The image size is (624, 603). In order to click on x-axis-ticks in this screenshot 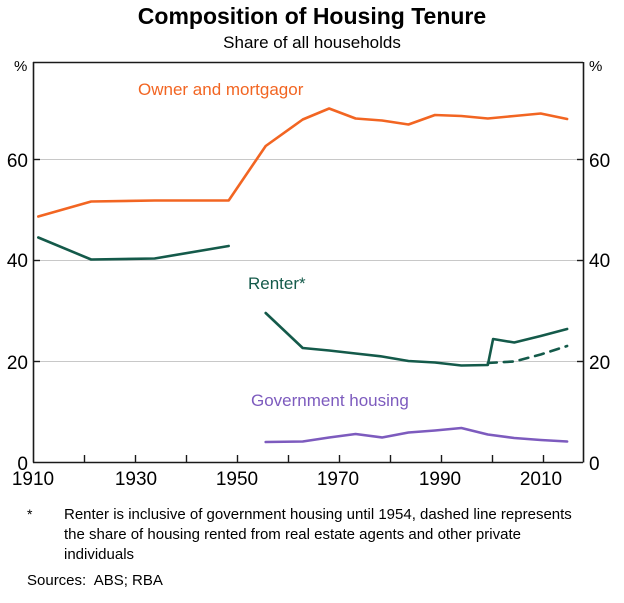, I will do `click(314, 459)`.